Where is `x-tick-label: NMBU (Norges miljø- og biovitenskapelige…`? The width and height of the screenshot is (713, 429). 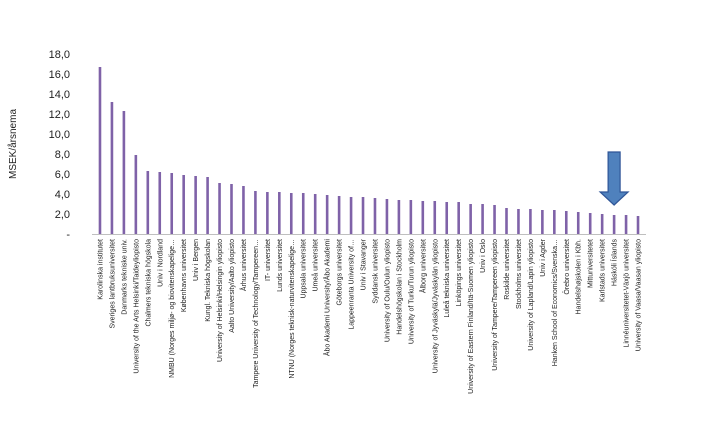
x-tick-label: NMBU (Norges miljø- og biovitenskapelige… is located at coordinates (172, 308).